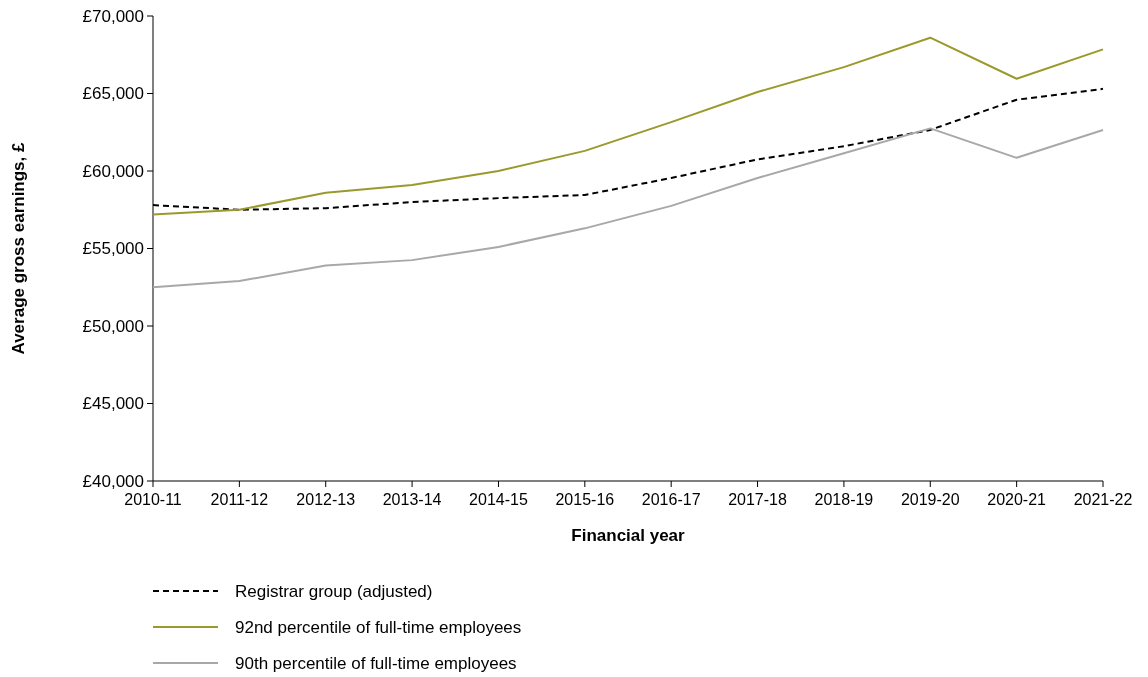  I want to click on y-tick-label: £60,000, so click(113, 171).